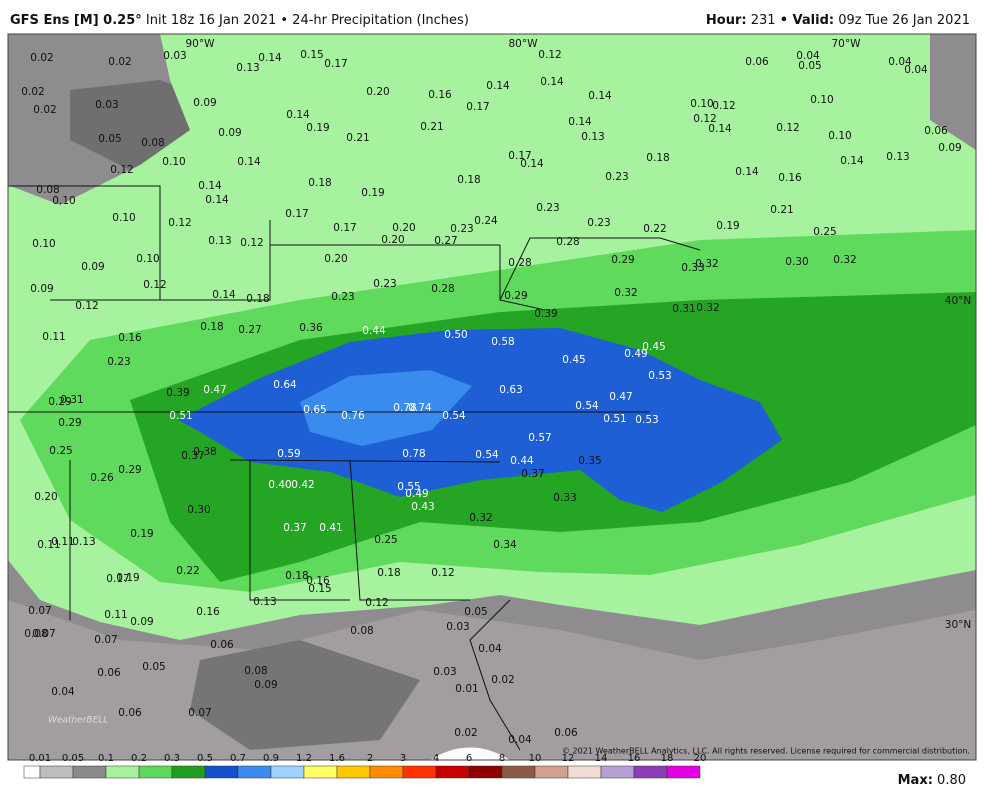 Image resolution: width=984 pixels, height=812 pixels. Describe the element at coordinates (152, 143) in the screenshot. I see `precip-label: 0.08` at that location.